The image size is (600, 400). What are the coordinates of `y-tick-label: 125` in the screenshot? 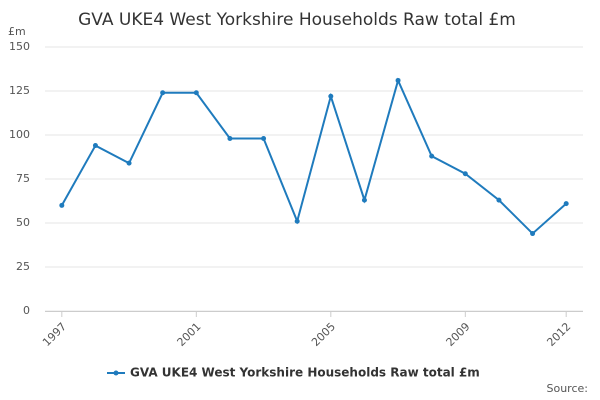 It's located at (19, 90).